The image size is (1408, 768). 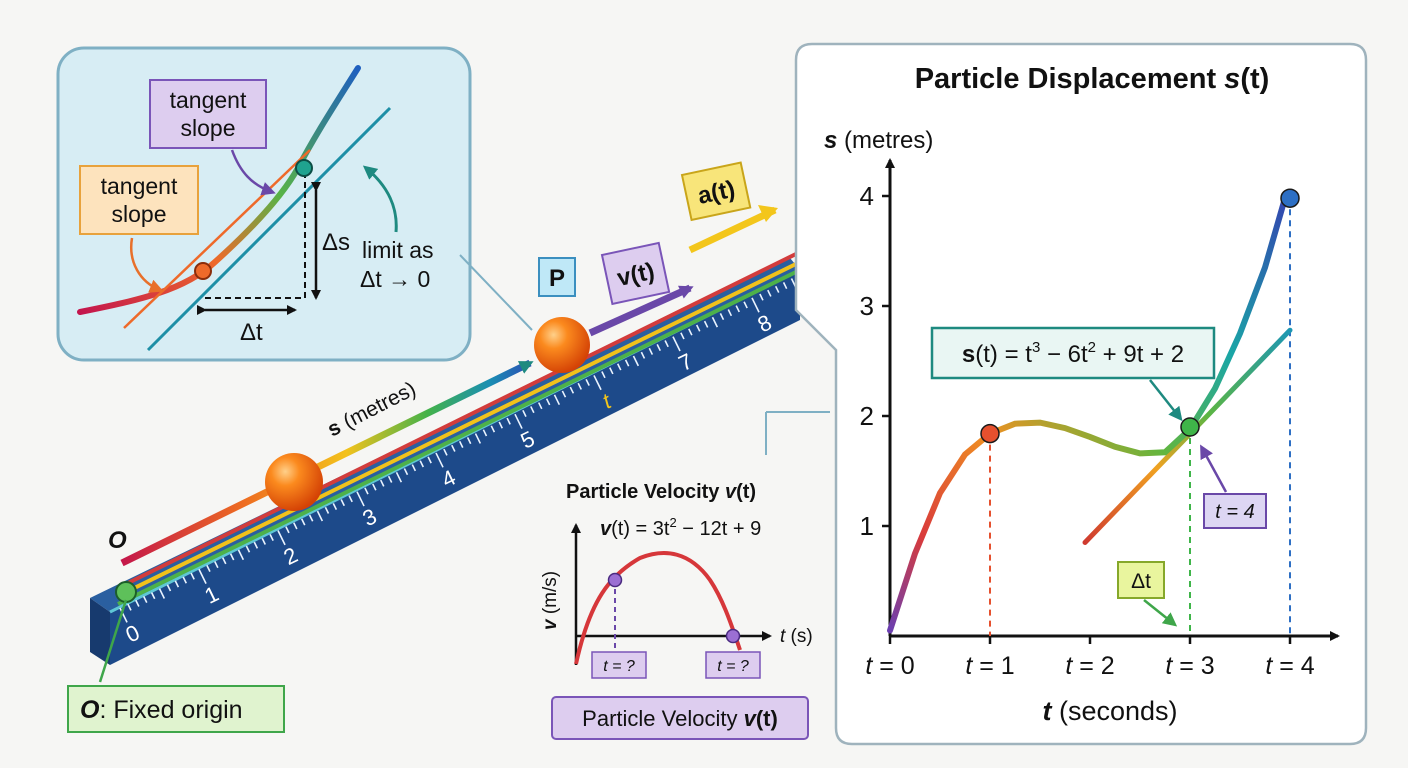 I want to click on displacement-markers, so click(x=1140, y=316).